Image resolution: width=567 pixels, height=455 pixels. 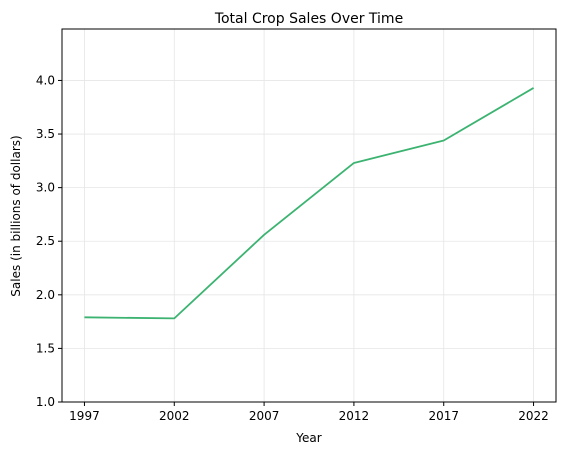 I want to click on y-tick-label: 1.5, so click(x=45, y=348).